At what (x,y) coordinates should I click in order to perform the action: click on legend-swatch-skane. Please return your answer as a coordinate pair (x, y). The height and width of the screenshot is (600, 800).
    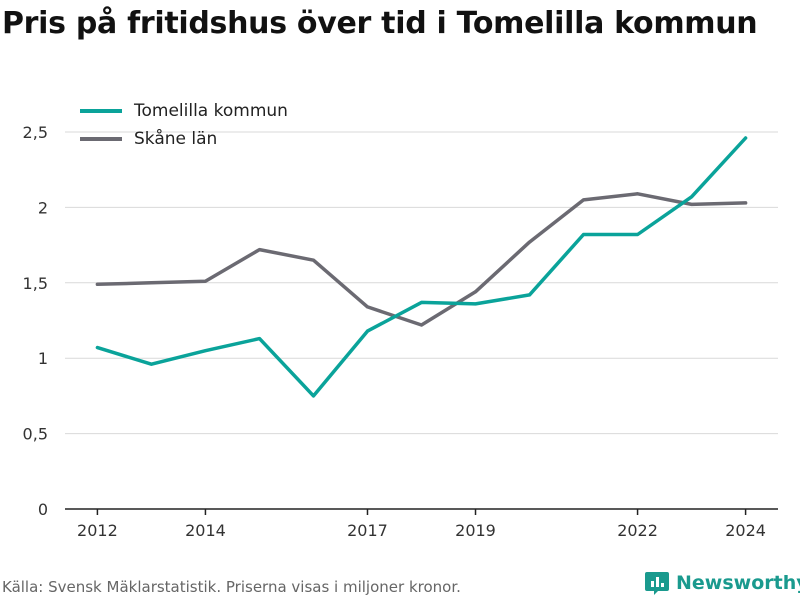
    Looking at the image, I should click on (101, 139).